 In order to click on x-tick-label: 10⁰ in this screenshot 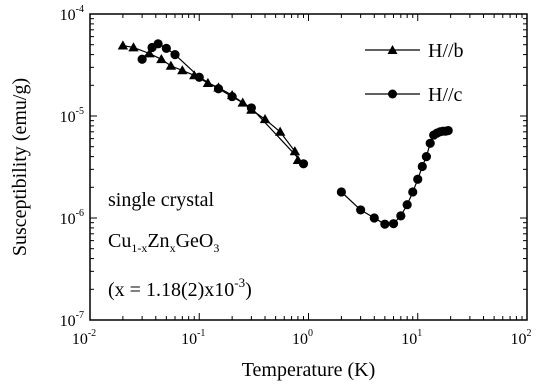, I will do `click(302, 338)`.